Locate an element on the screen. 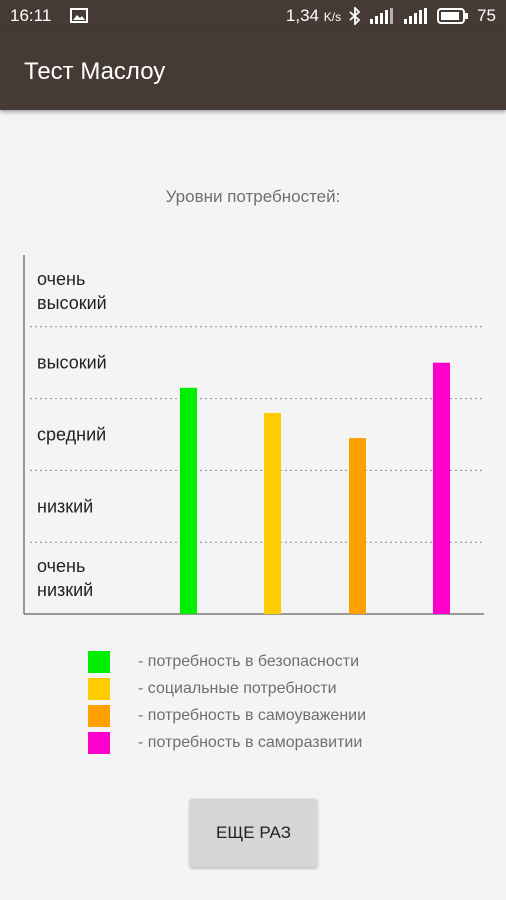 This screenshot has width=506, height=900. app-title: Тест Маслоу is located at coordinates (95, 71).